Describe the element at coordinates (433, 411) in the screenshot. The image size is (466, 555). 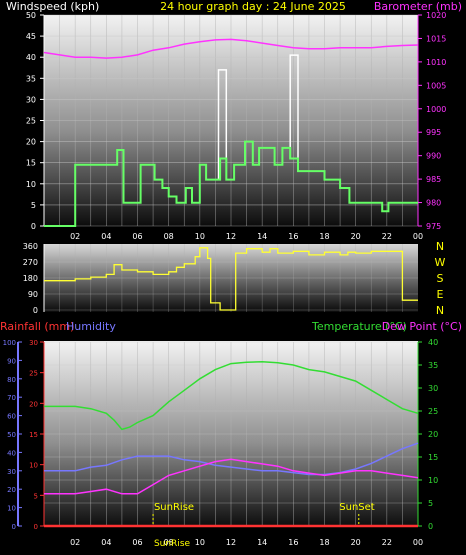
I see `temp-tick-label: 25` at that location.